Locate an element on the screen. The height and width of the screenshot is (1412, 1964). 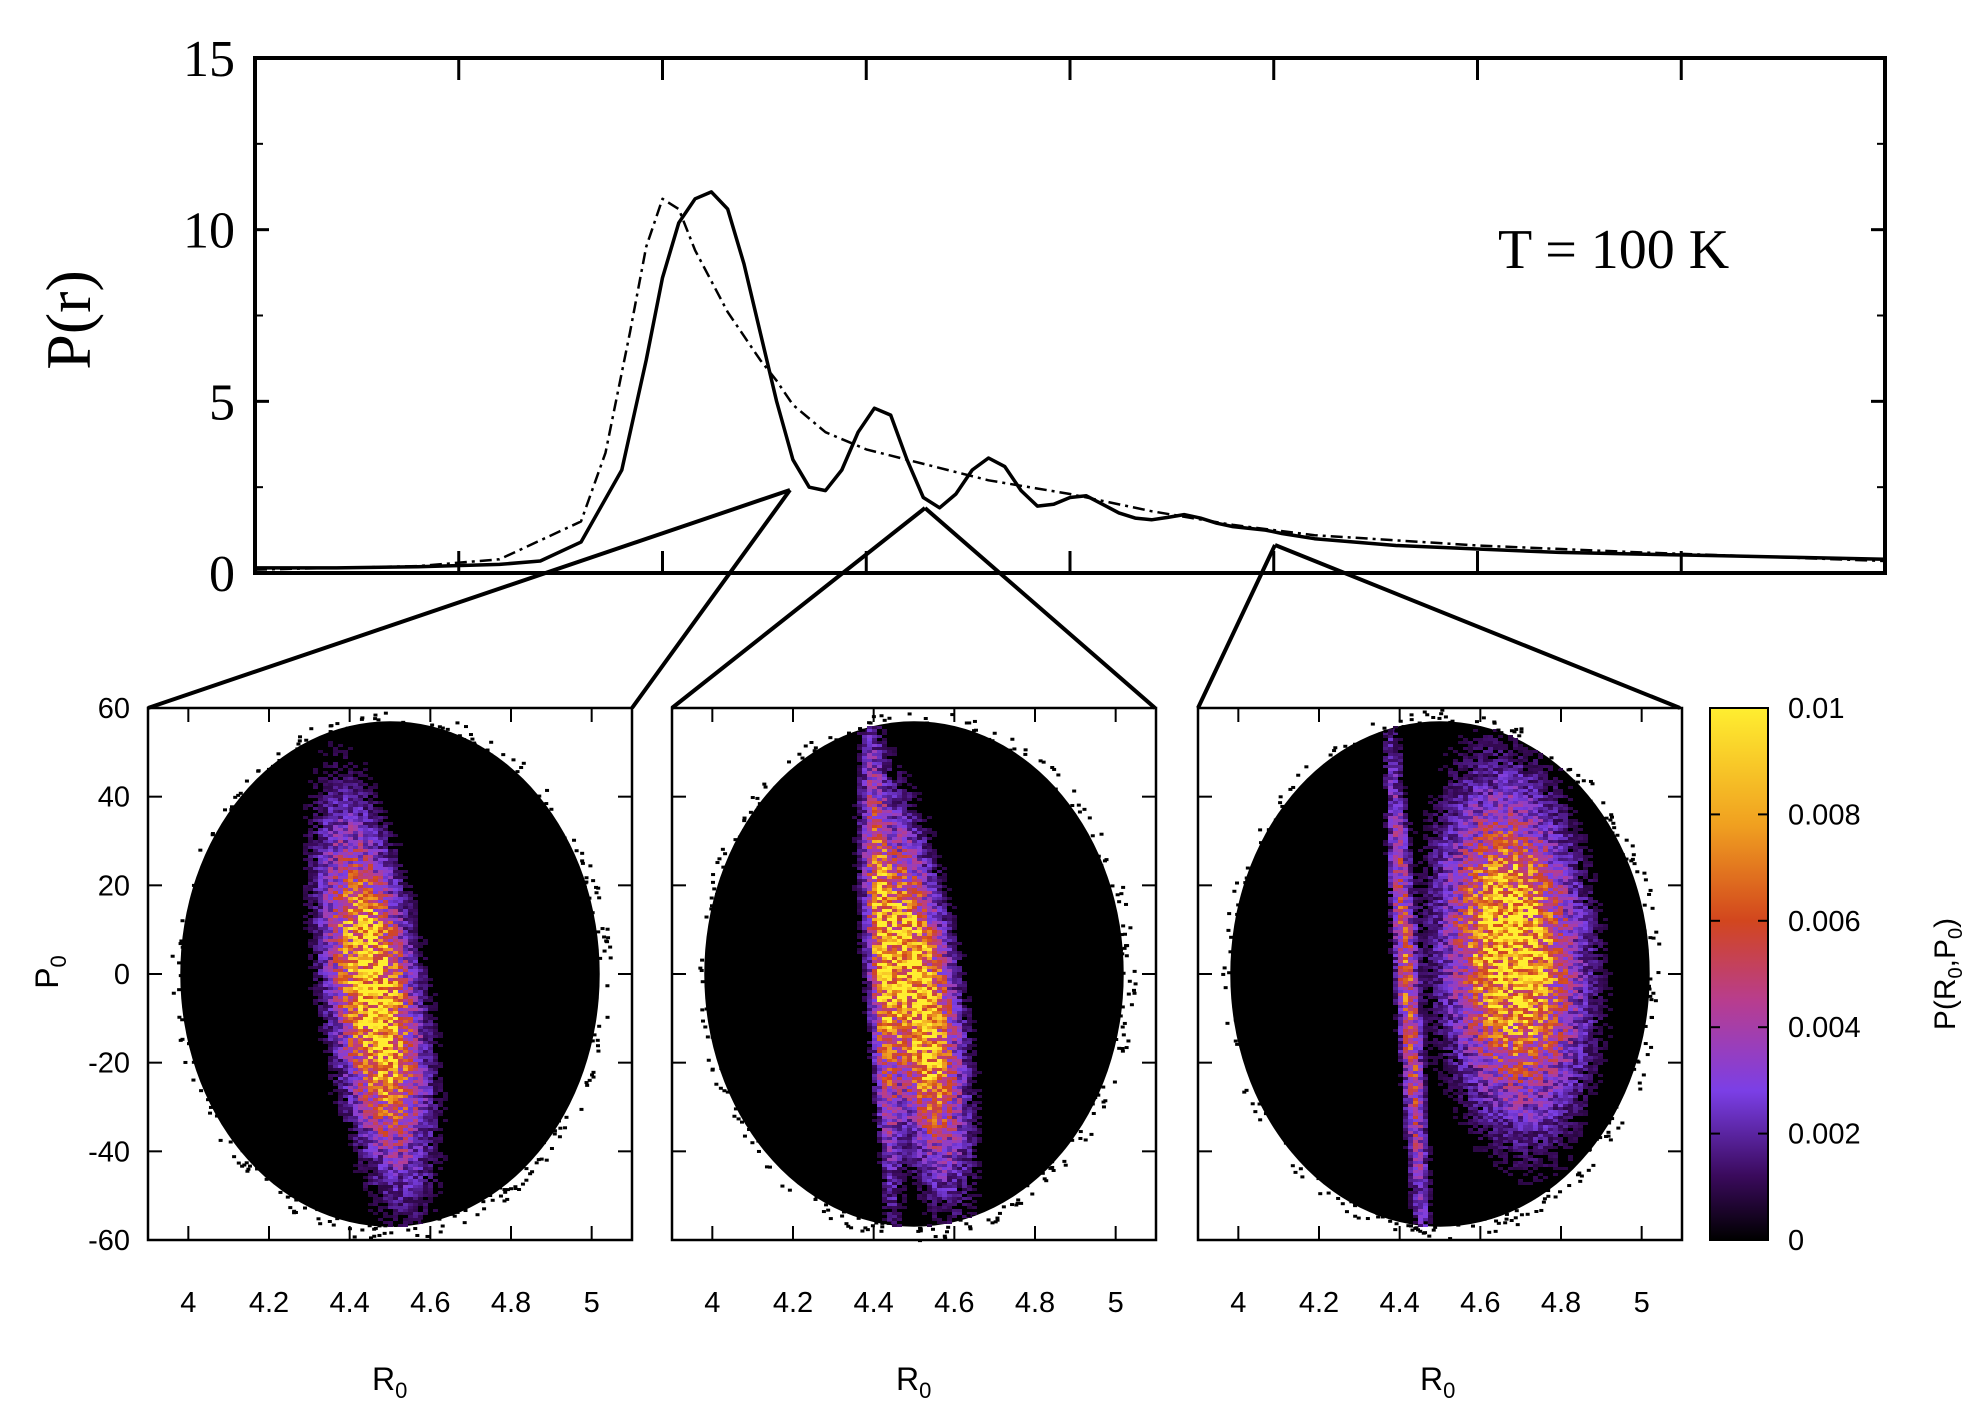
pr-y-axis-label: P(r) is located at coordinates (68, 320).